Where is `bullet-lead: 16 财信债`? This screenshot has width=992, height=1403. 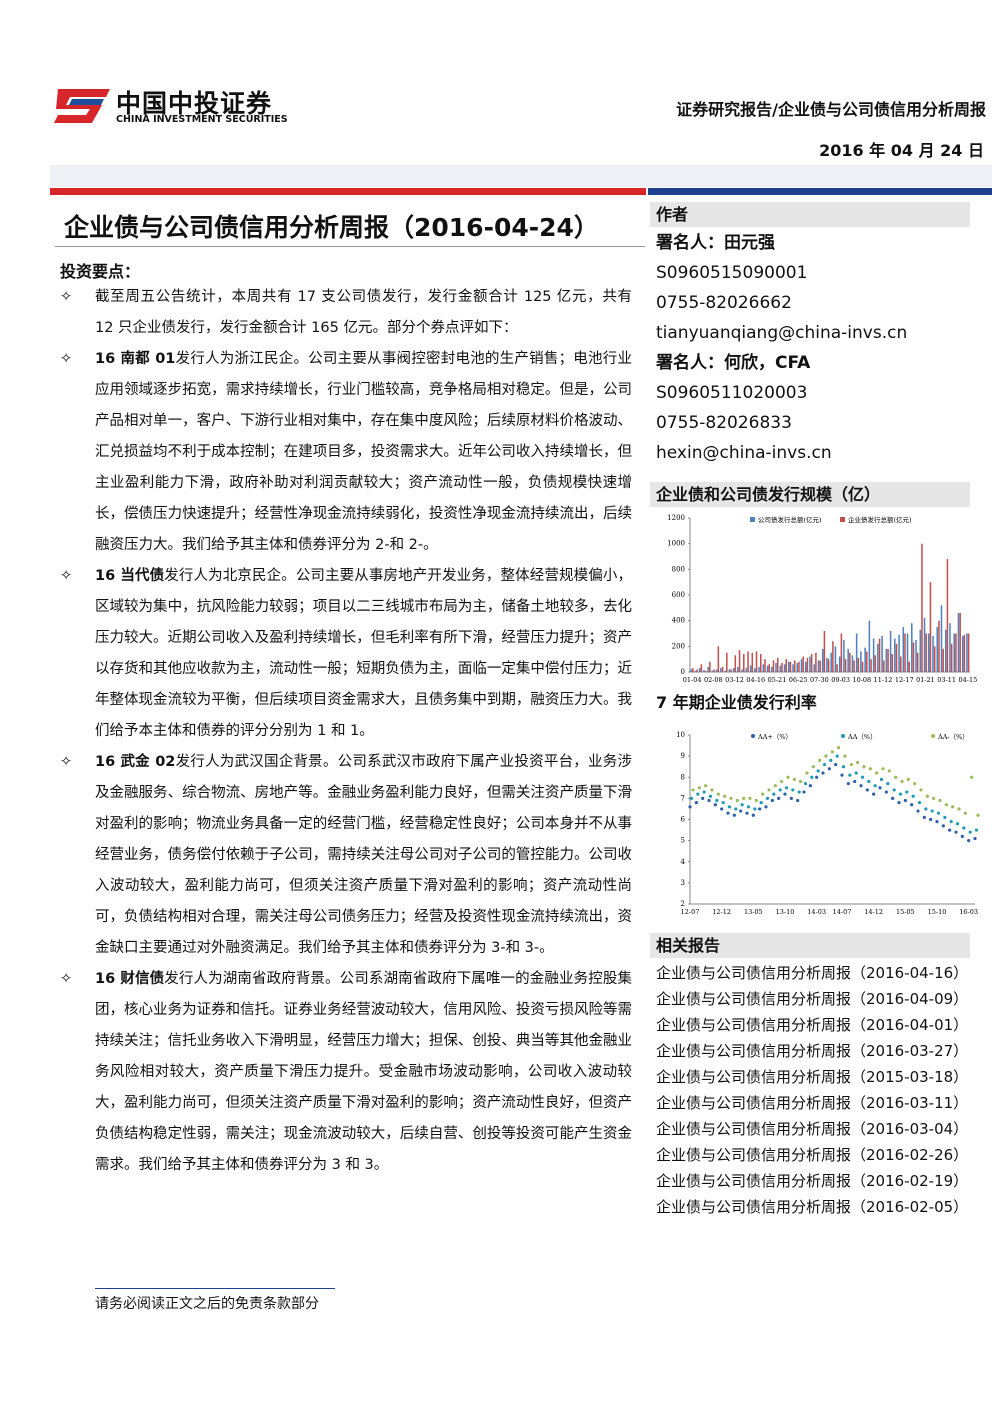
bullet-lead: 16 财信债 is located at coordinates (130, 979).